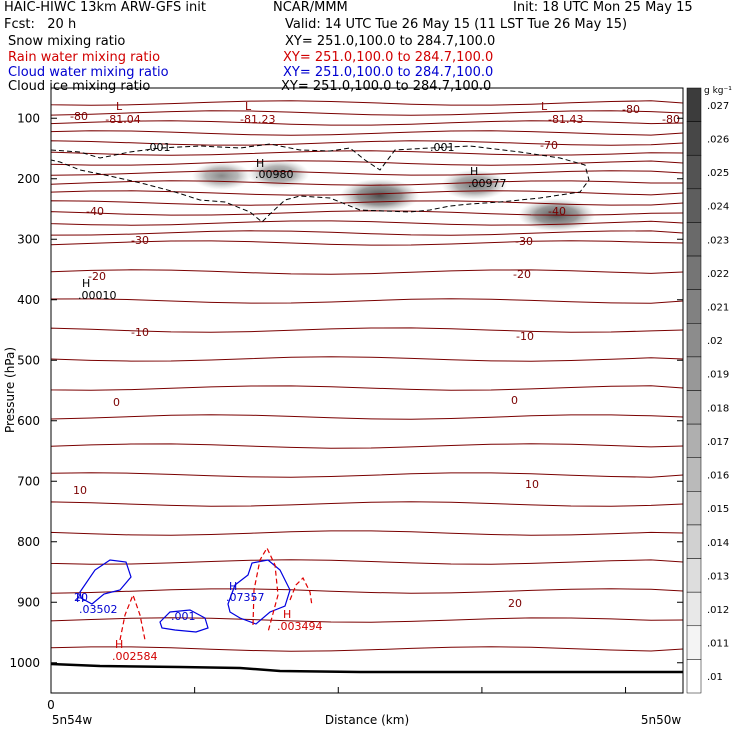 The image size is (740, 740). I want to click on low-mark-1: L, so click(119, 106).